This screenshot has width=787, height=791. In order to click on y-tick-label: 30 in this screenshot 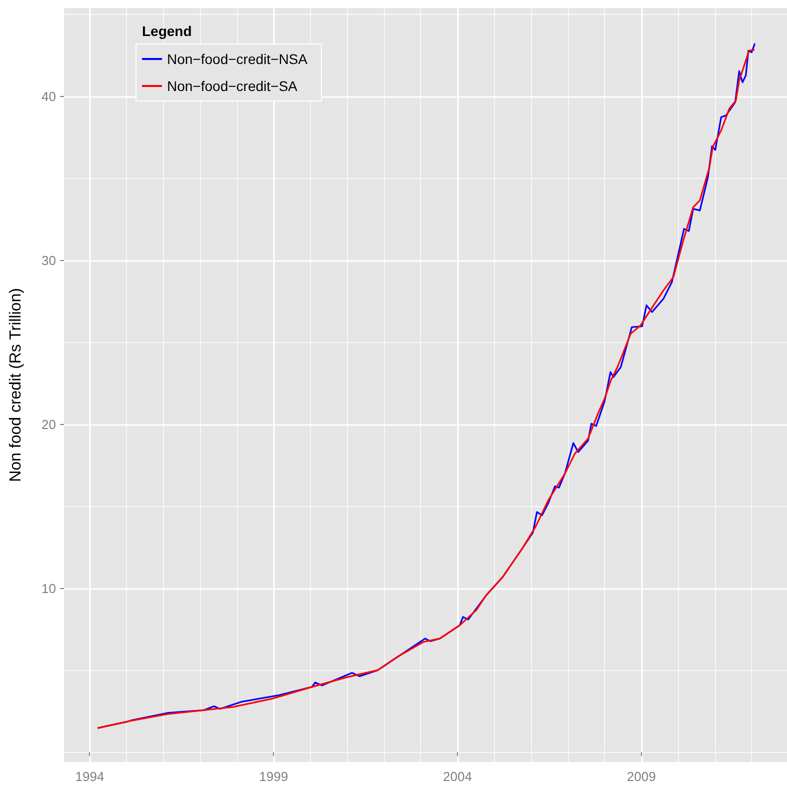, I will do `click(49, 260)`.